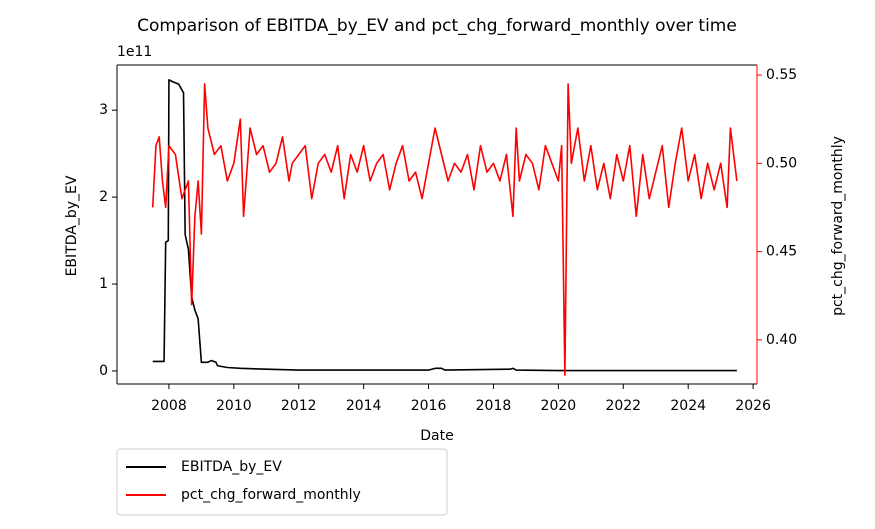  What do you see at coordinates (559, 406) in the screenshot?
I see `x-tick-label: 2020` at bounding box center [559, 406].